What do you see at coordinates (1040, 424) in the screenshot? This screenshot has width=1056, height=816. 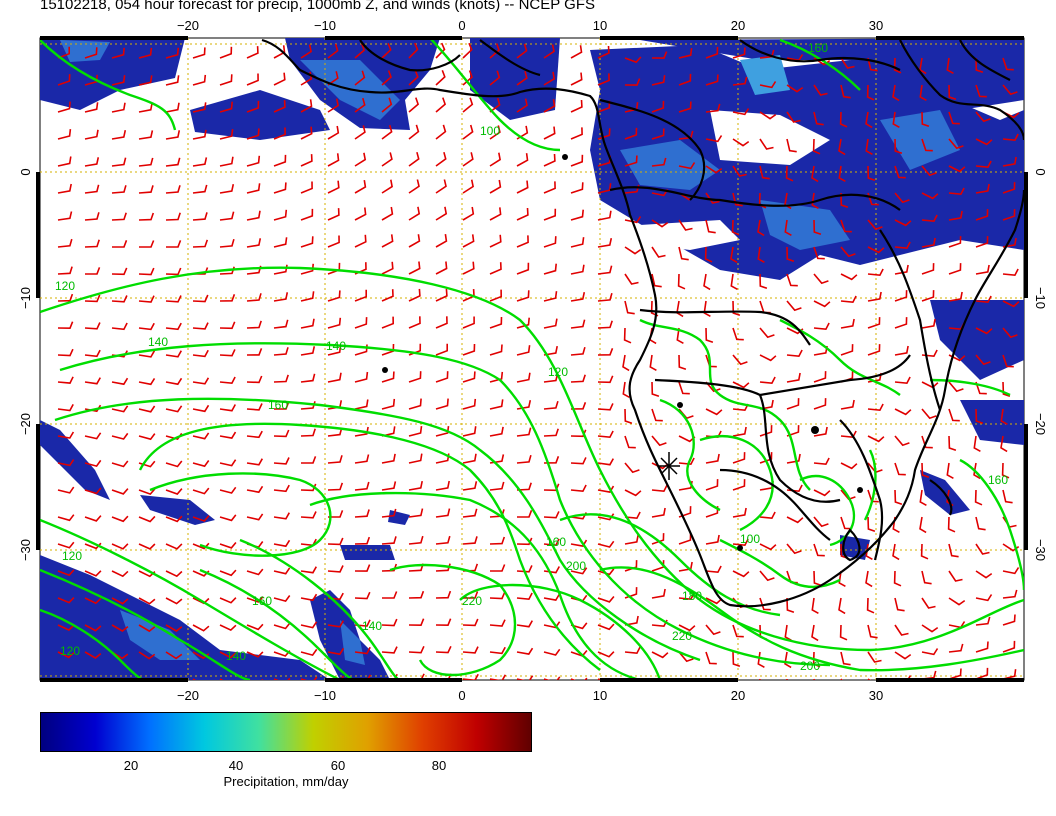 I see `tick-label: −20` at bounding box center [1040, 424].